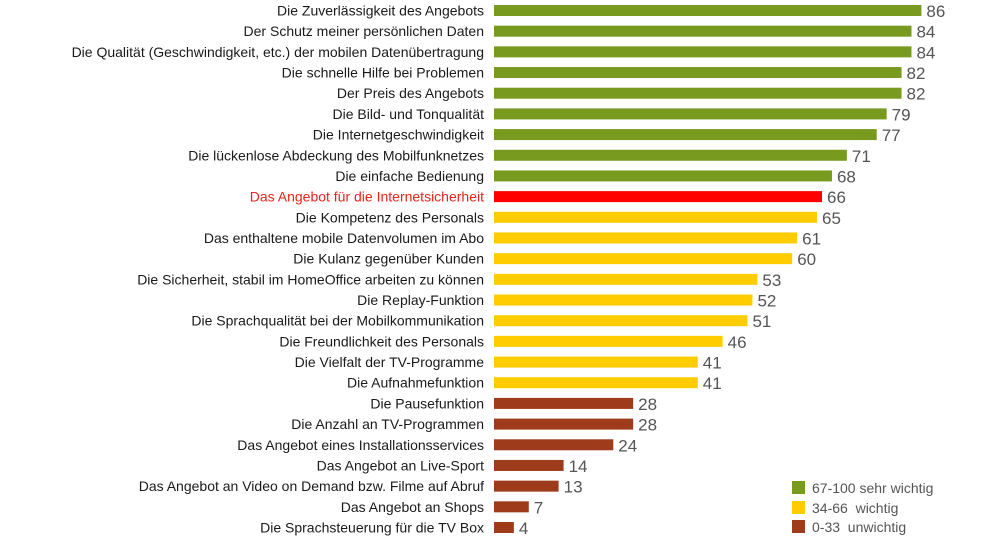  What do you see at coordinates (387, 424) in the screenshot?
I see `category-label-20: Die Anzahl an TV-Programmen` at bounding box center [387, 424].